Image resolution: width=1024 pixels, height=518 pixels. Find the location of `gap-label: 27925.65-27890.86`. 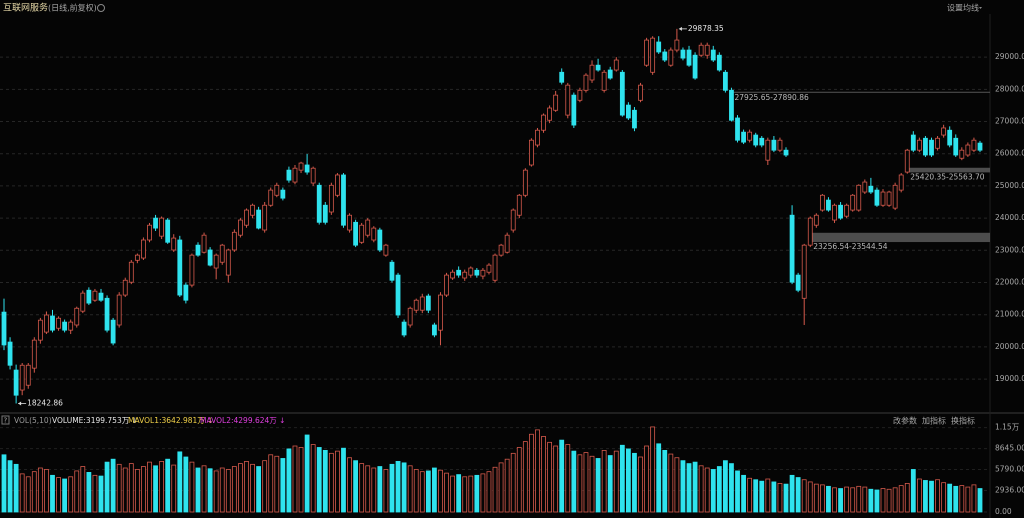

gap-label: 27925.65-27890.86 is located at coordinates (771, 97).